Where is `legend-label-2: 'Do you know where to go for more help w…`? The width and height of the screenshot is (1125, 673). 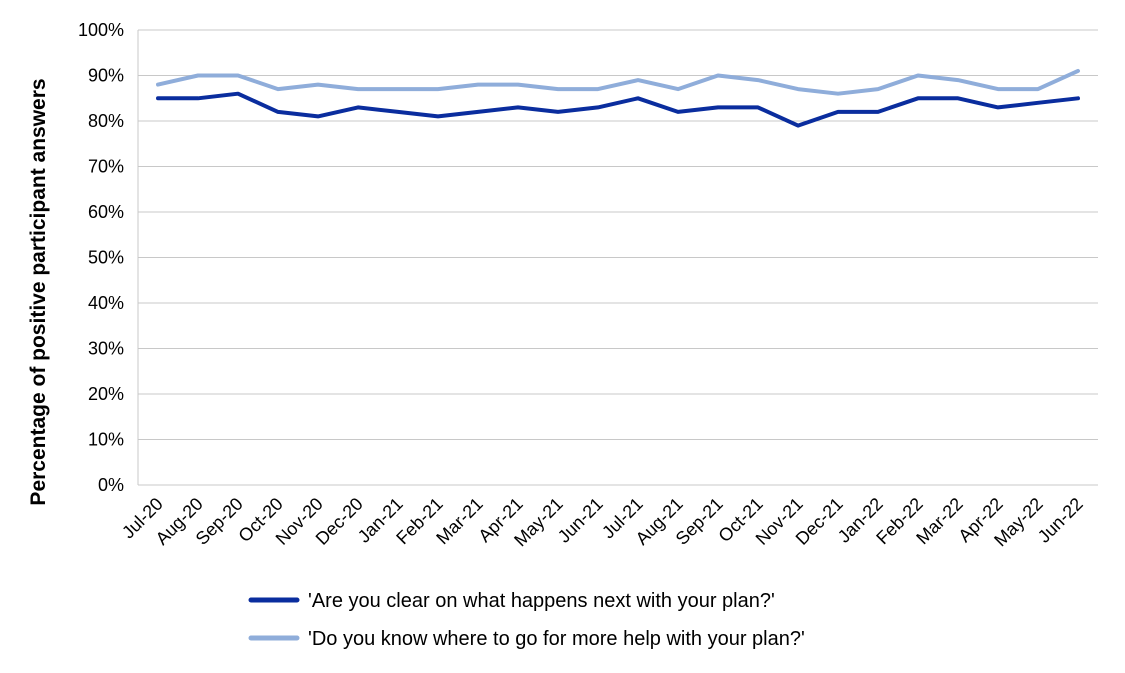 legend-label-2: 'Do you know where to go for more help w… is located at coordinates (556, 639).